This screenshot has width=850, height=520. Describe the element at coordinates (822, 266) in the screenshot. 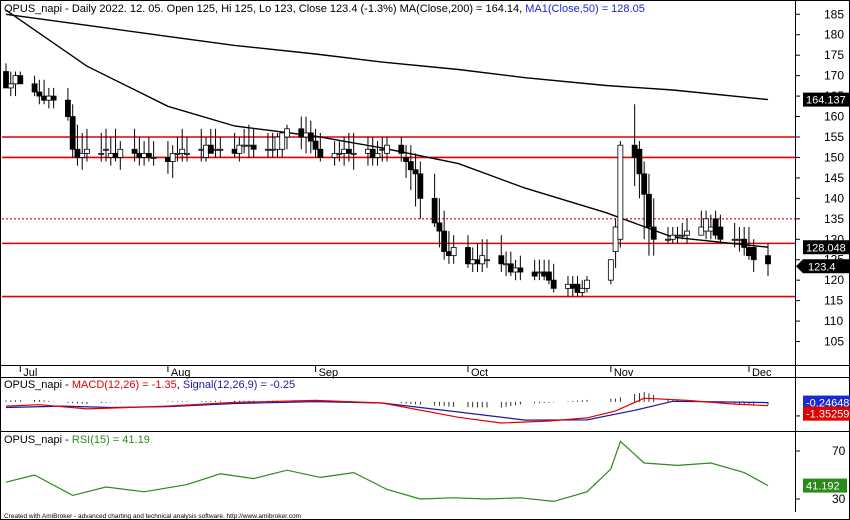

I see `close-value-label: 123.4` at that location.